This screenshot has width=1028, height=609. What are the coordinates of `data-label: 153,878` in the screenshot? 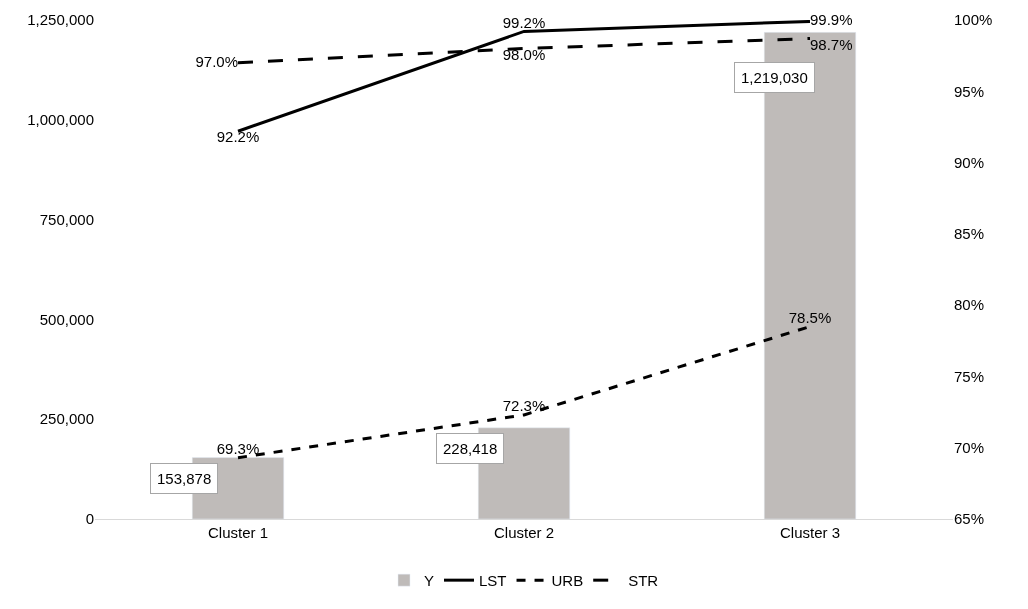 It's located at (184, 478).